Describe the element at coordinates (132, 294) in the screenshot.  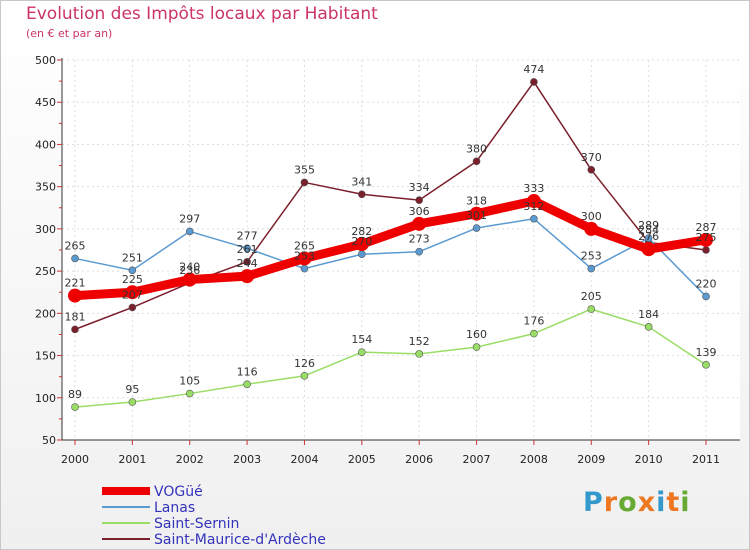
I see `data-label-saint-maurice-d-ard-che: 207` at that location.